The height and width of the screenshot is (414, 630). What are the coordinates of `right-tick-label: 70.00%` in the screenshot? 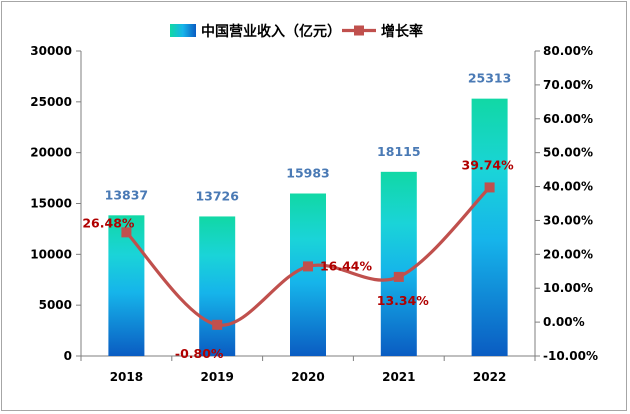 It's located at (568, 85).